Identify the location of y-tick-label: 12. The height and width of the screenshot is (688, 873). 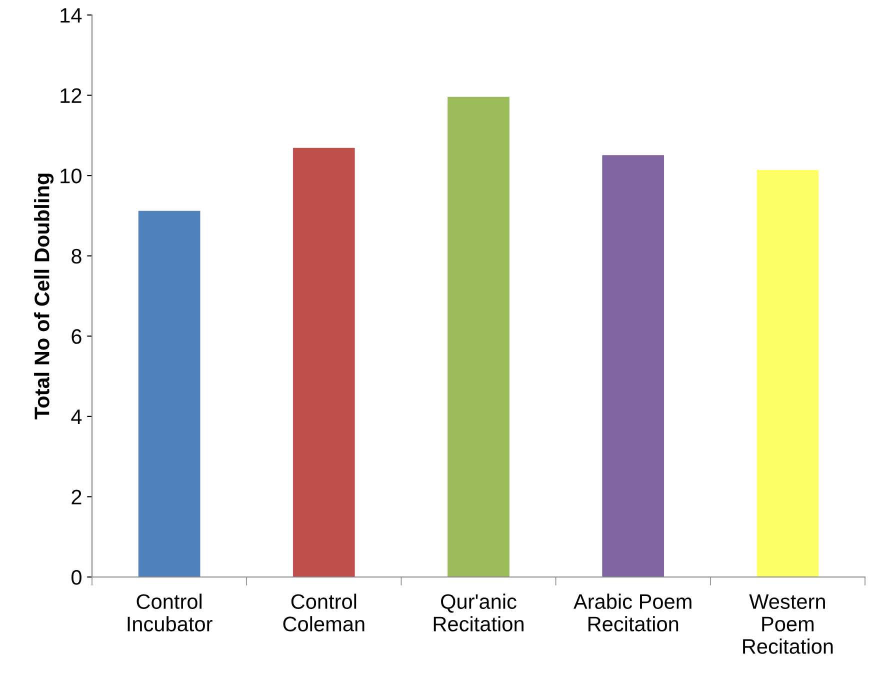
(71, 95).